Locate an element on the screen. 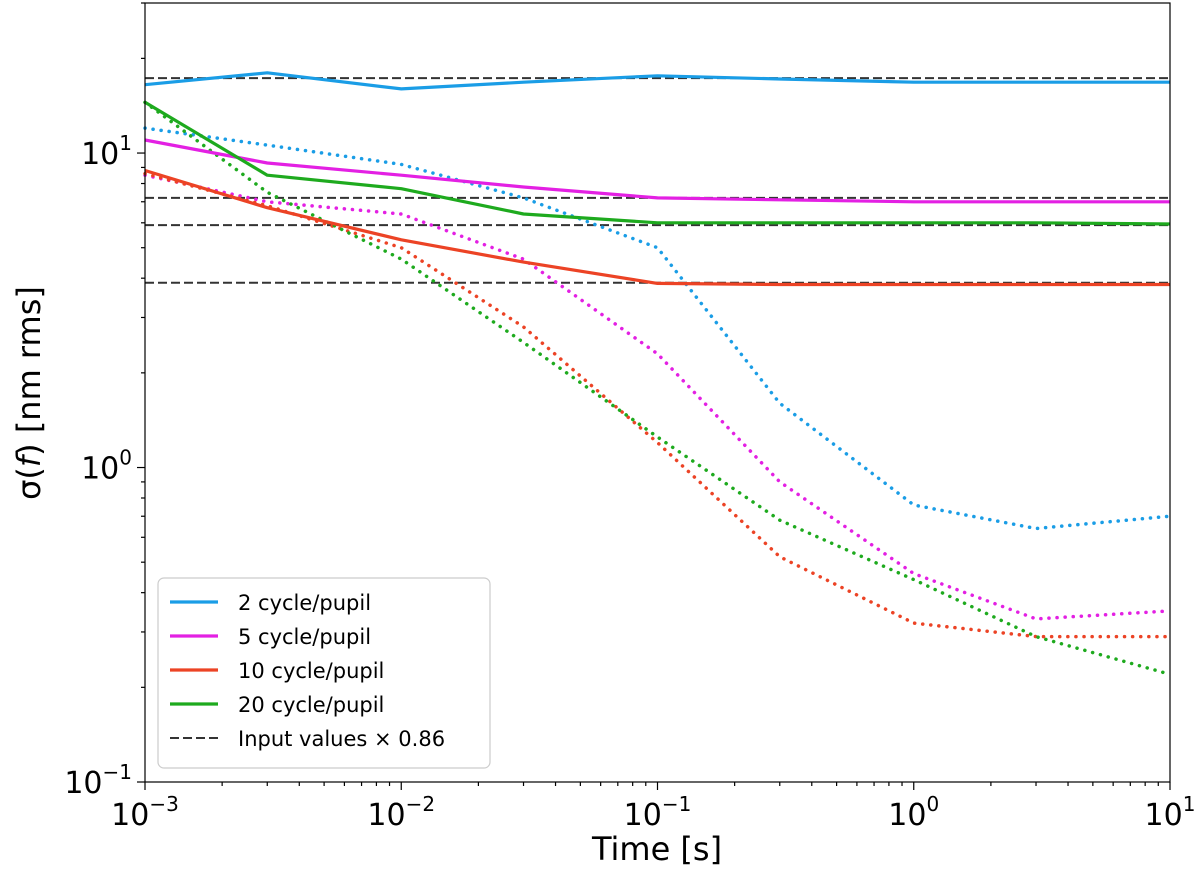 This screenshot has height=870, width=1200. legend-box is located at coordinates (324, 673).